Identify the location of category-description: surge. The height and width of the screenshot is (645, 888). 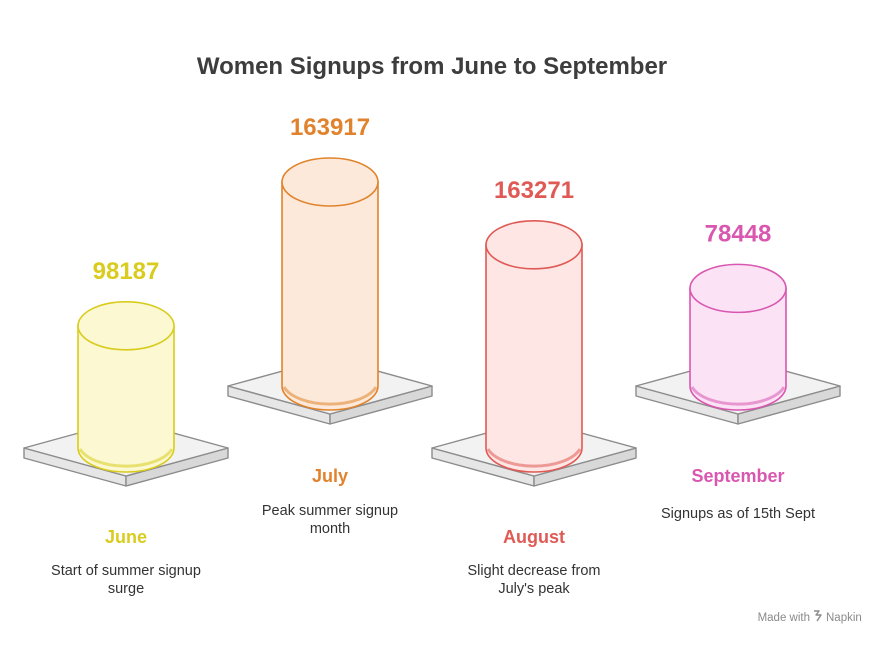
(126, 589).